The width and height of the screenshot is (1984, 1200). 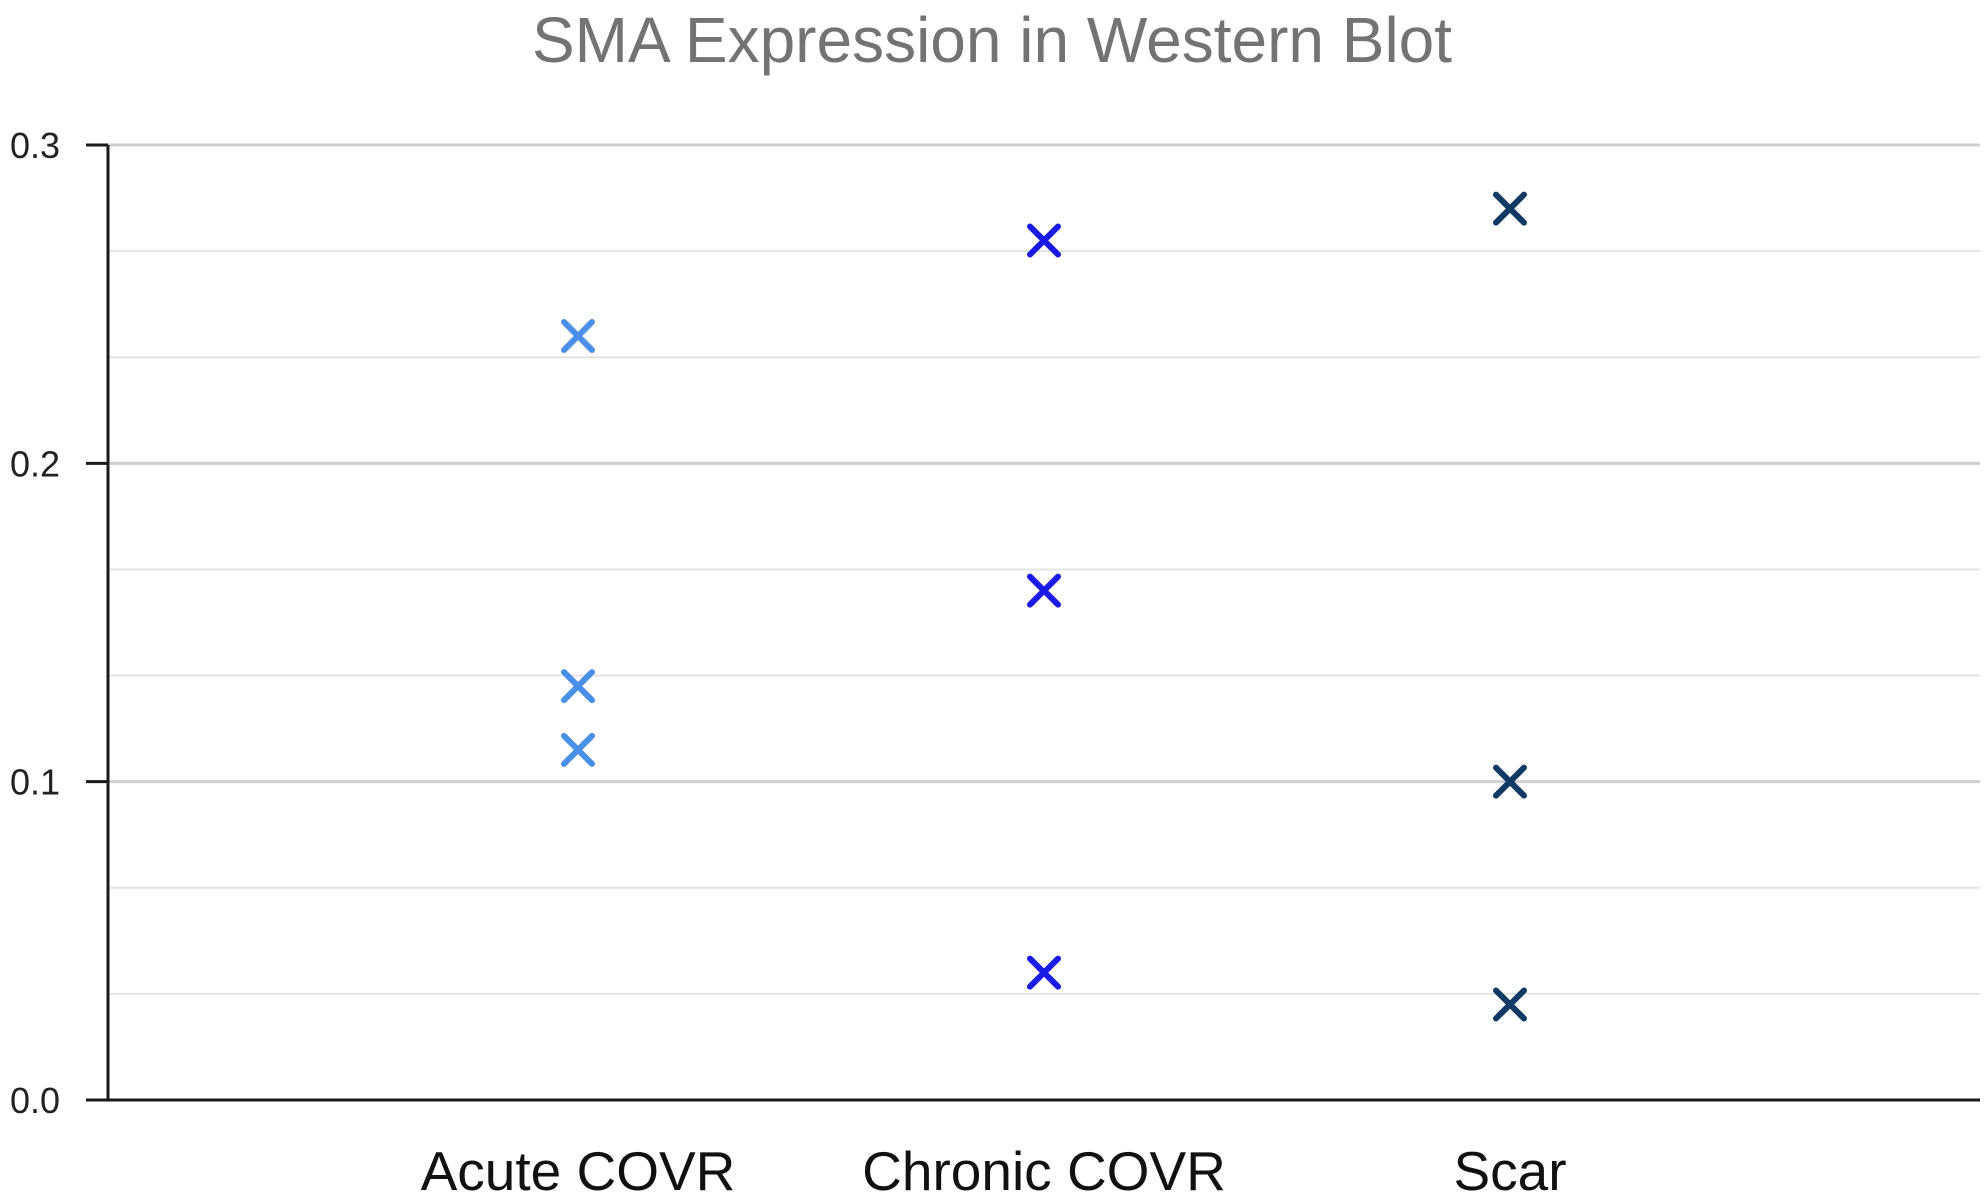 I want to click on x-category-label: Scar, so click(x=1509, y=1170).